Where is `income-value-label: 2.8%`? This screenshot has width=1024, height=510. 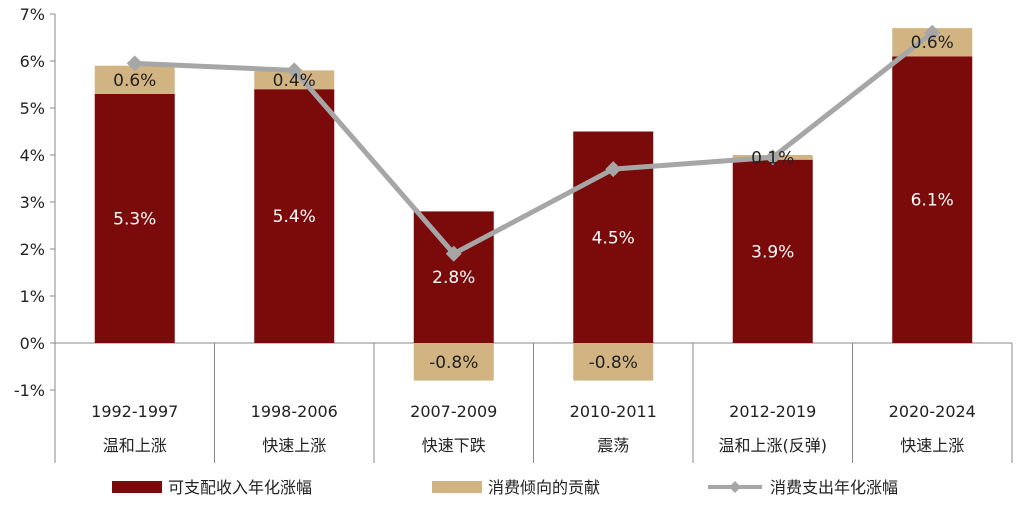 income-value-label: 2.8% is located at coordinates (453, 278).